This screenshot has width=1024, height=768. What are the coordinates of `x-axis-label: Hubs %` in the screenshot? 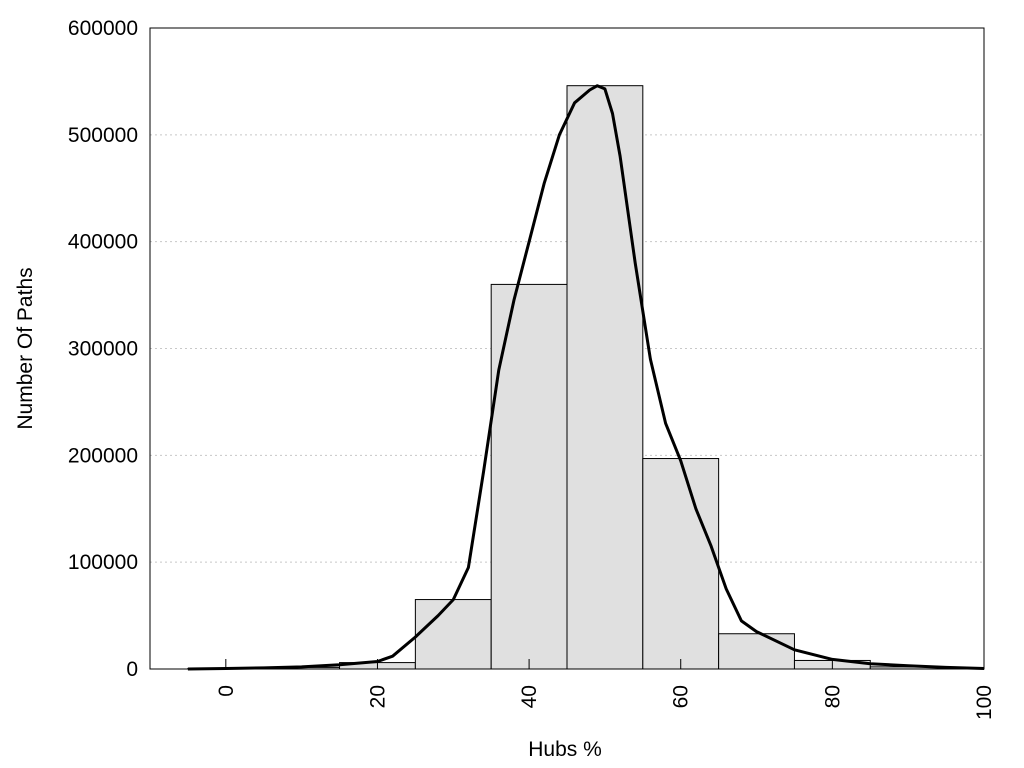 It's located at (565, 749).